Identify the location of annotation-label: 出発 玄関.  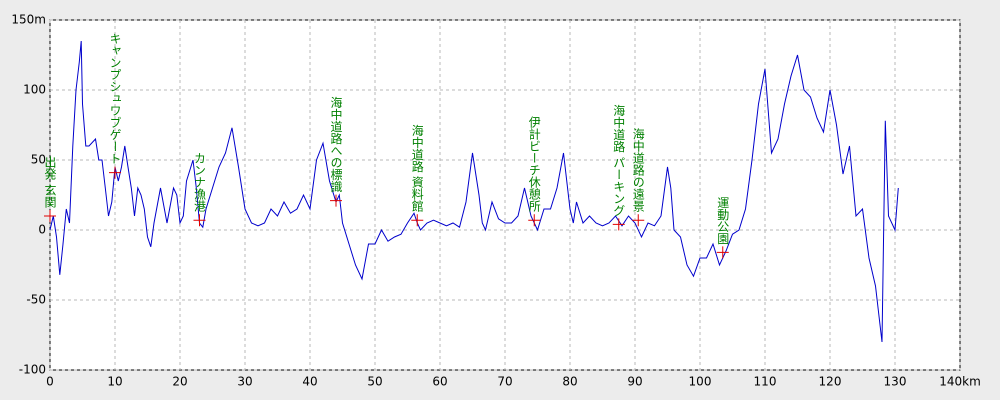
(50, 182).